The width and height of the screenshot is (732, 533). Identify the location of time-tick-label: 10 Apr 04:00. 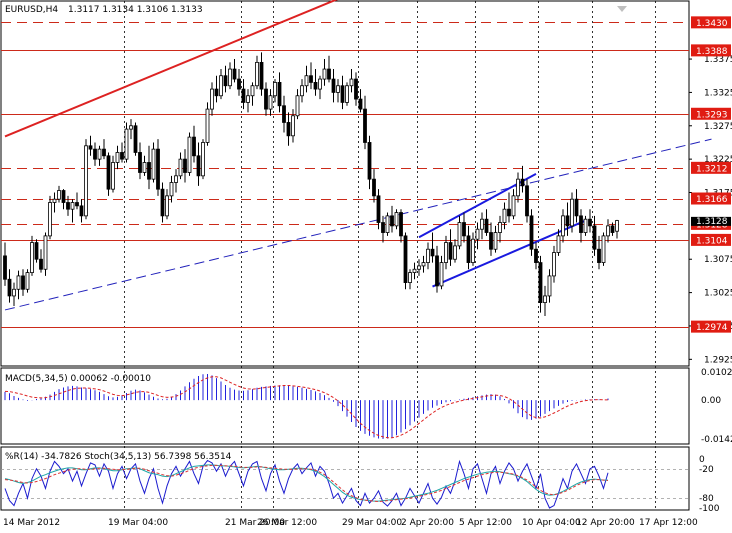
(551, 523).